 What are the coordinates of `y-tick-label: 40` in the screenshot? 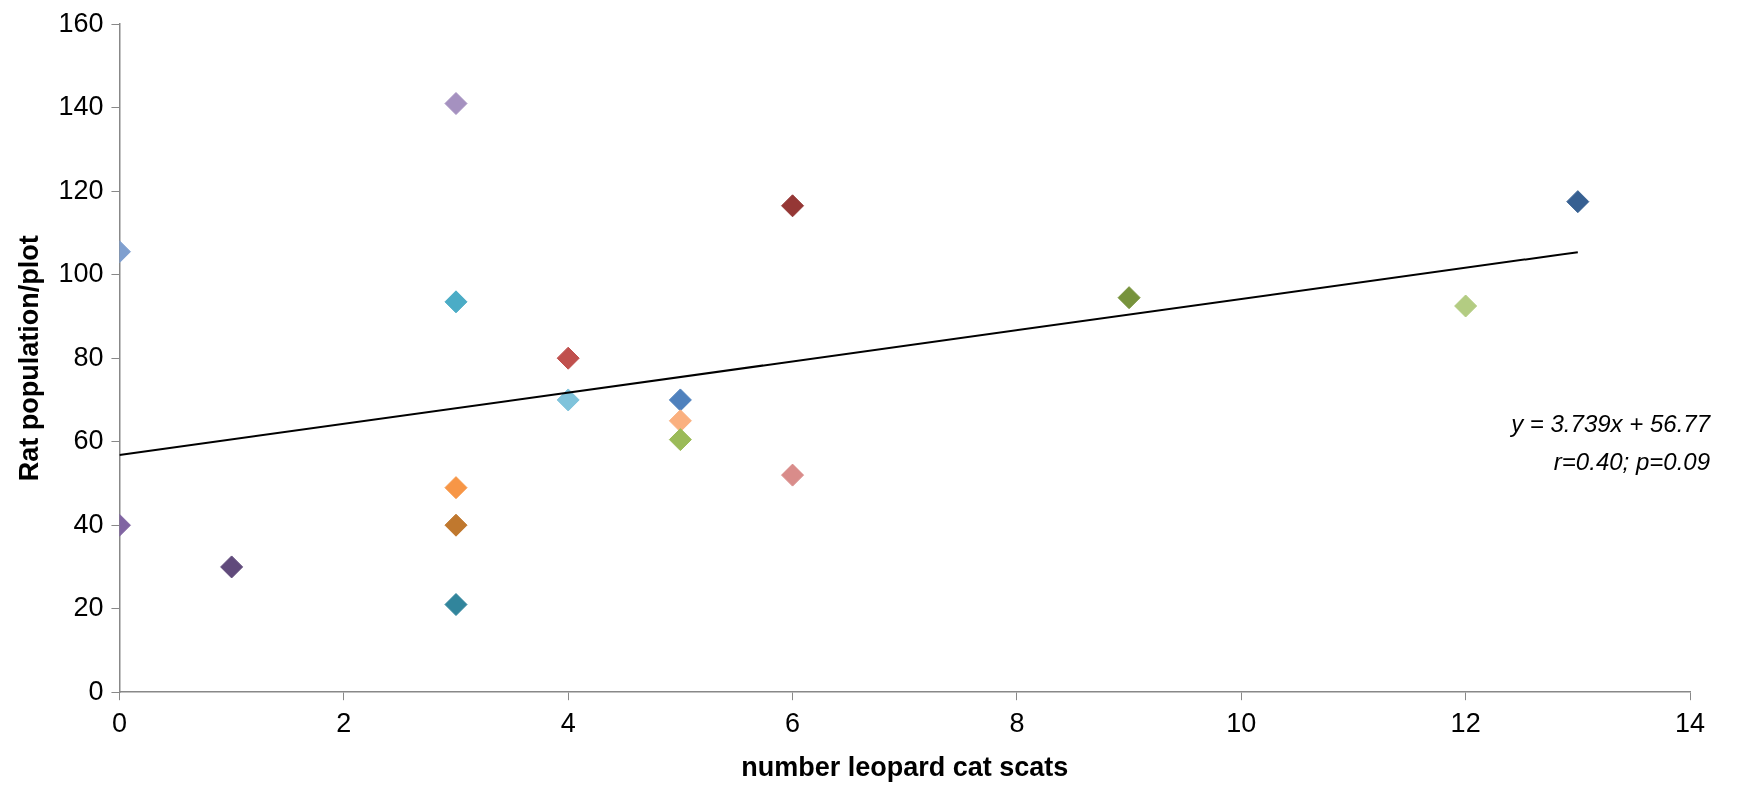 It's located at (88, 523).